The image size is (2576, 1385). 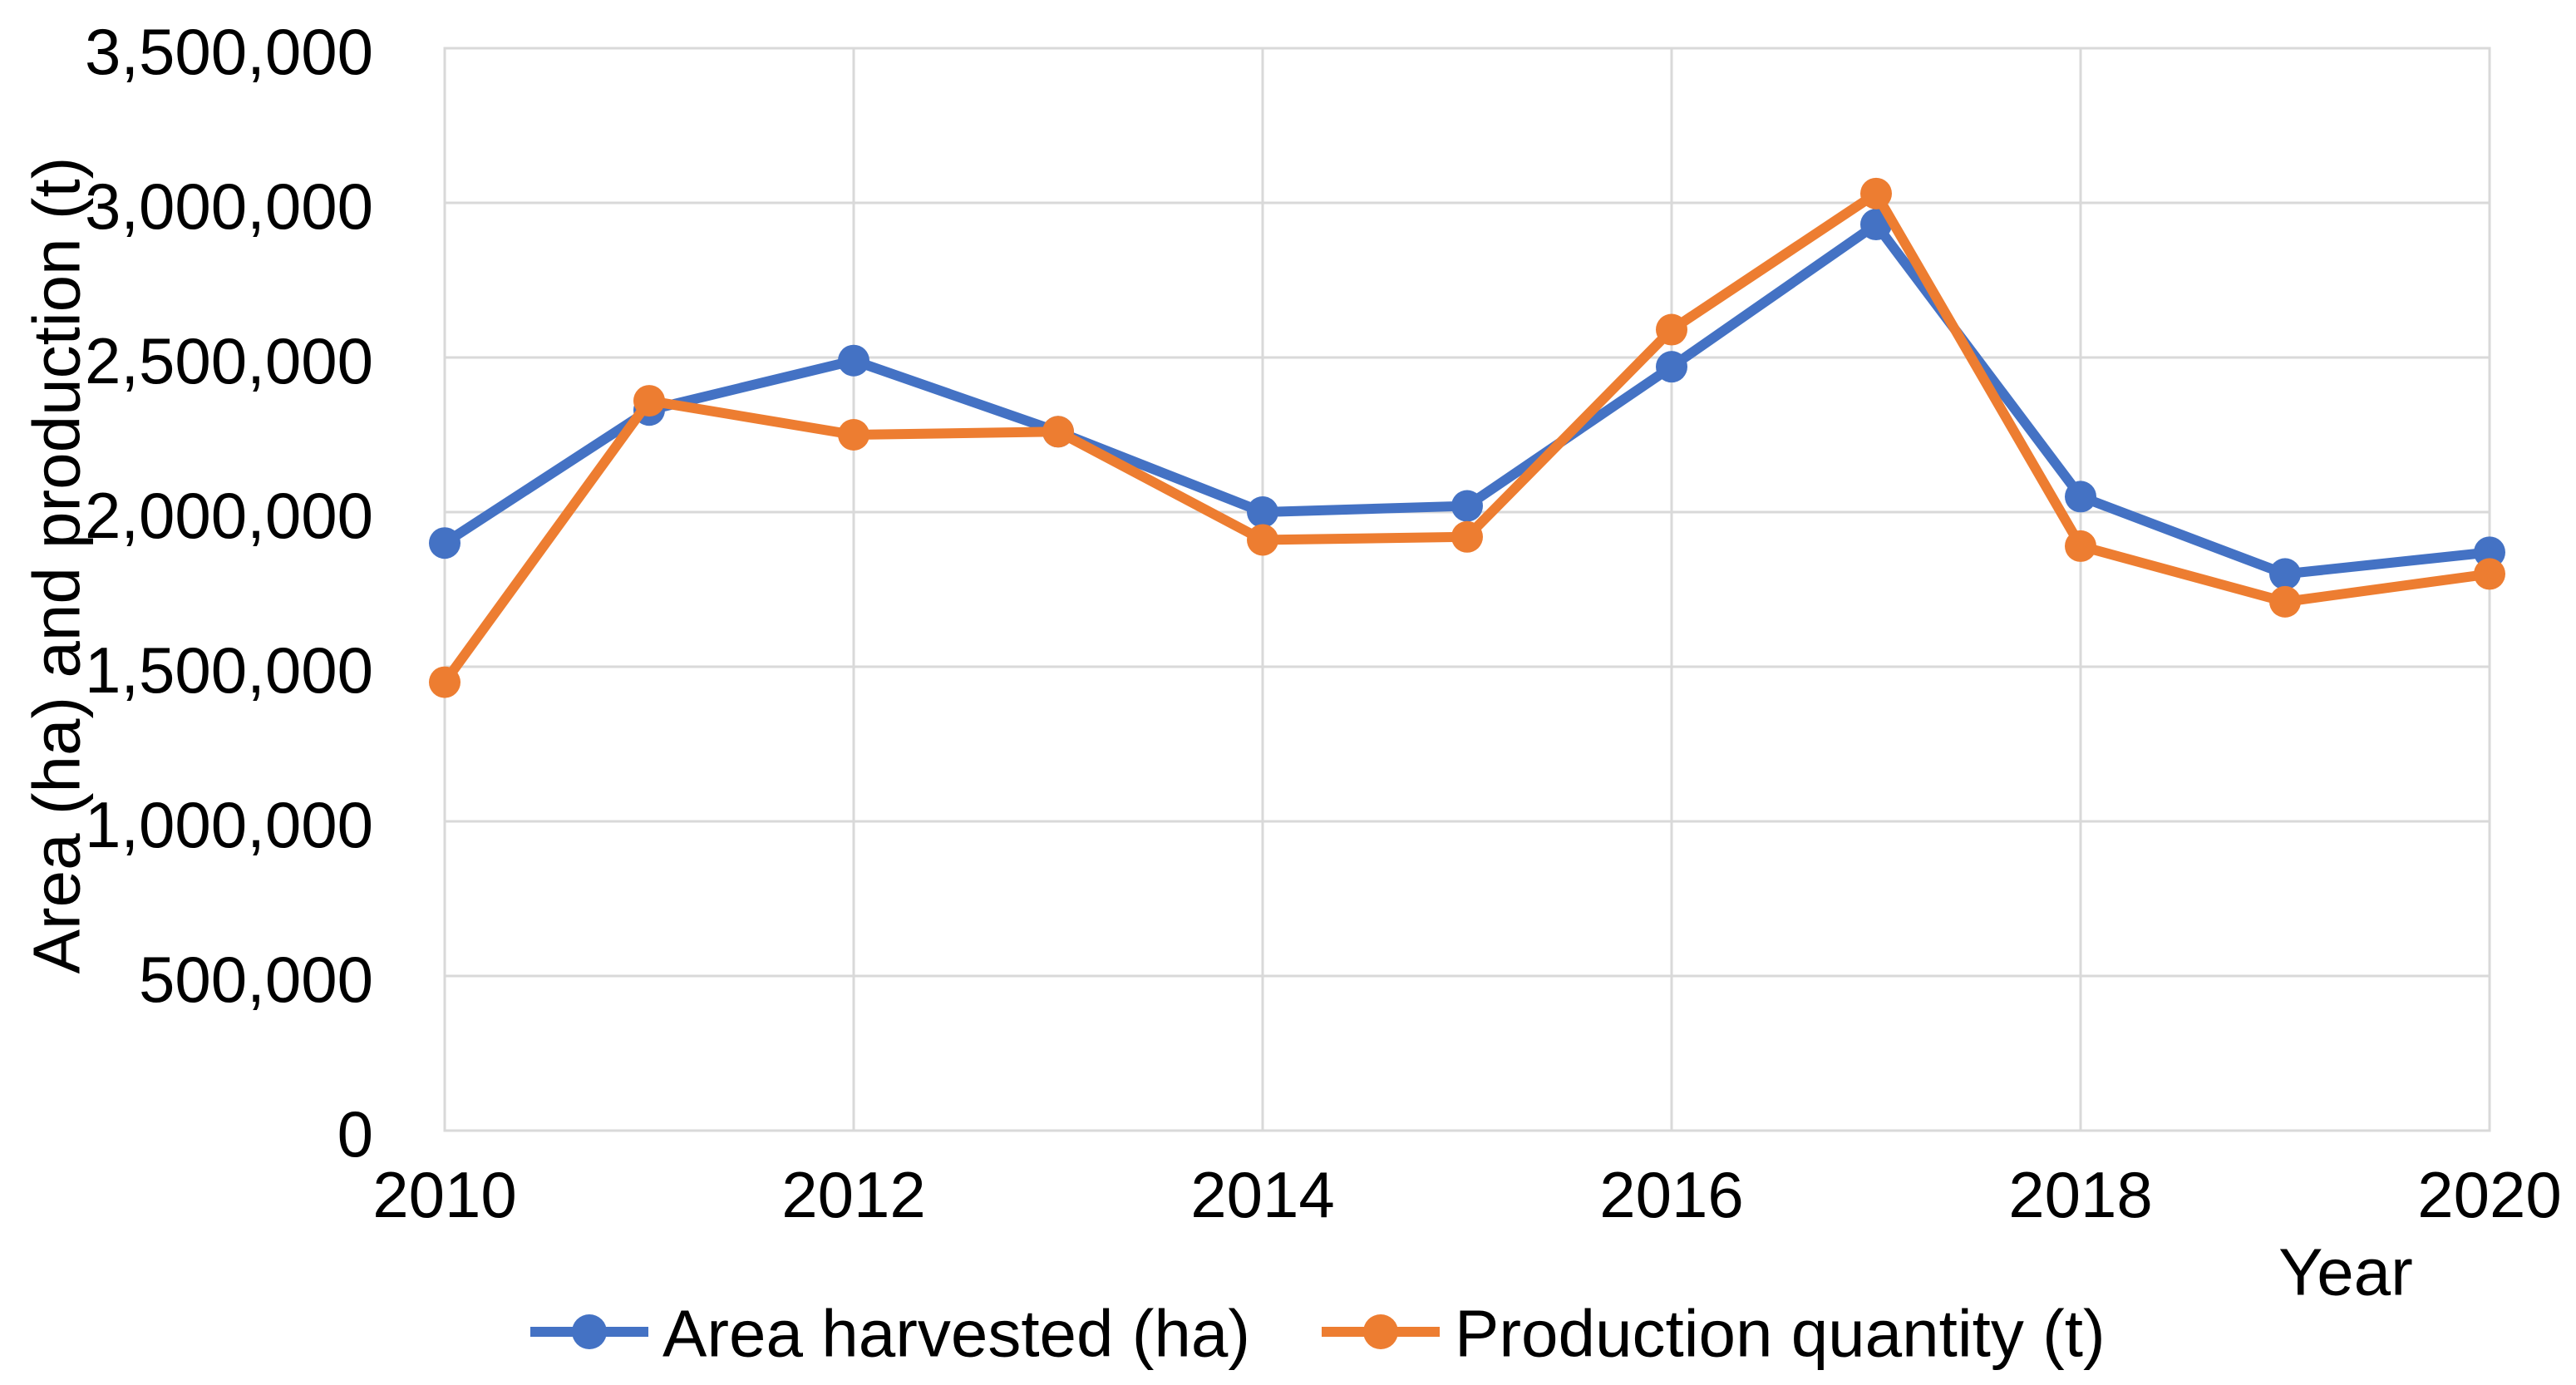 What do you see at coordinates (256, 979) in the screenshot?
I see `y-tick-label: 500,000` at bounding box center [256, 979].